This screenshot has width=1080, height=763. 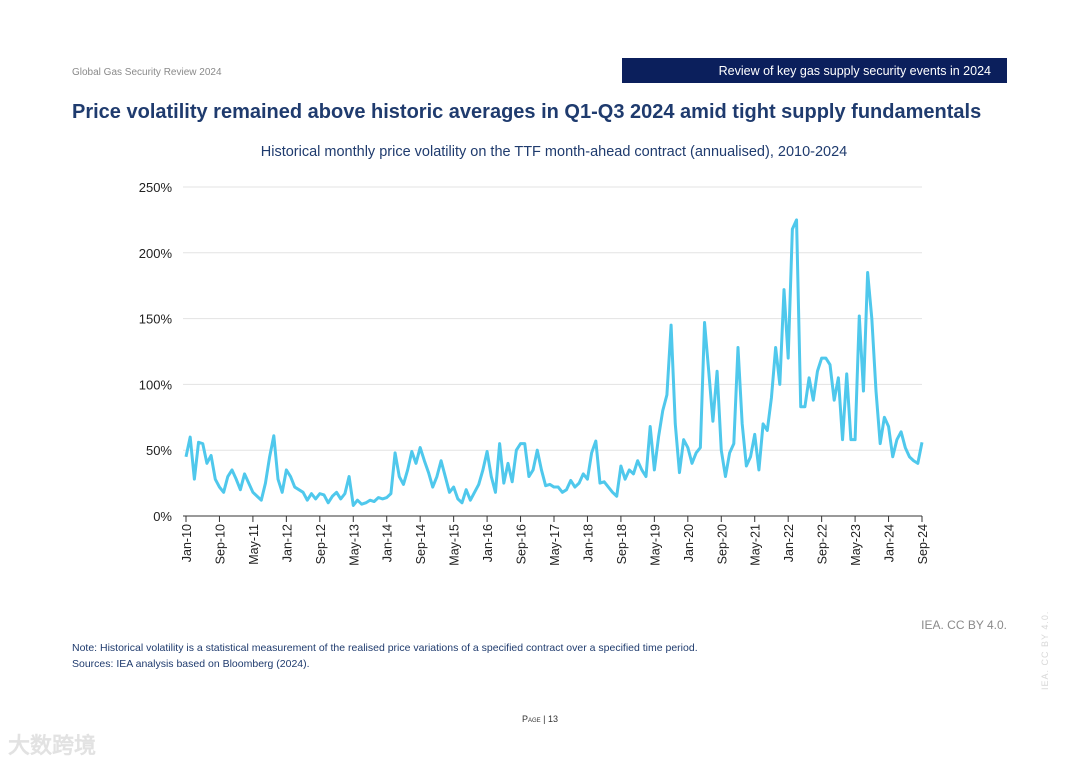 I want to click on x-tick-label: May-21, so click(x=756, y=545).